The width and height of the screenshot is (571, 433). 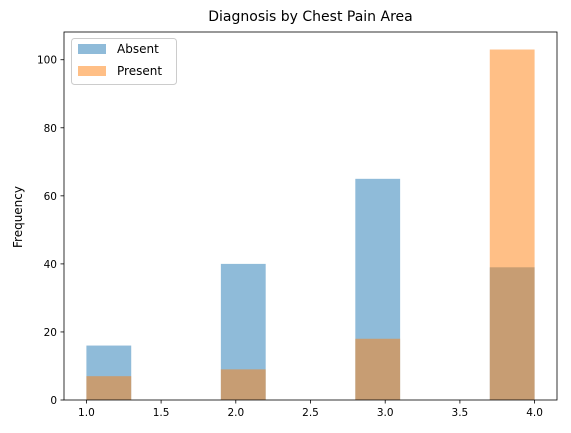 I want to click on legend-label-absent: Absent, so click(x=138, y=49).